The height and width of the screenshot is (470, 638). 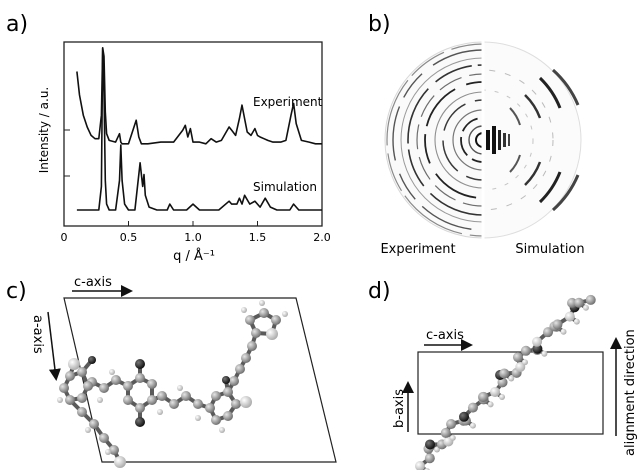 What do you see at coordinates (37, 334) in the screenshot?
I see `a-axis-label: a-axis` at bounding box center [37, 334].